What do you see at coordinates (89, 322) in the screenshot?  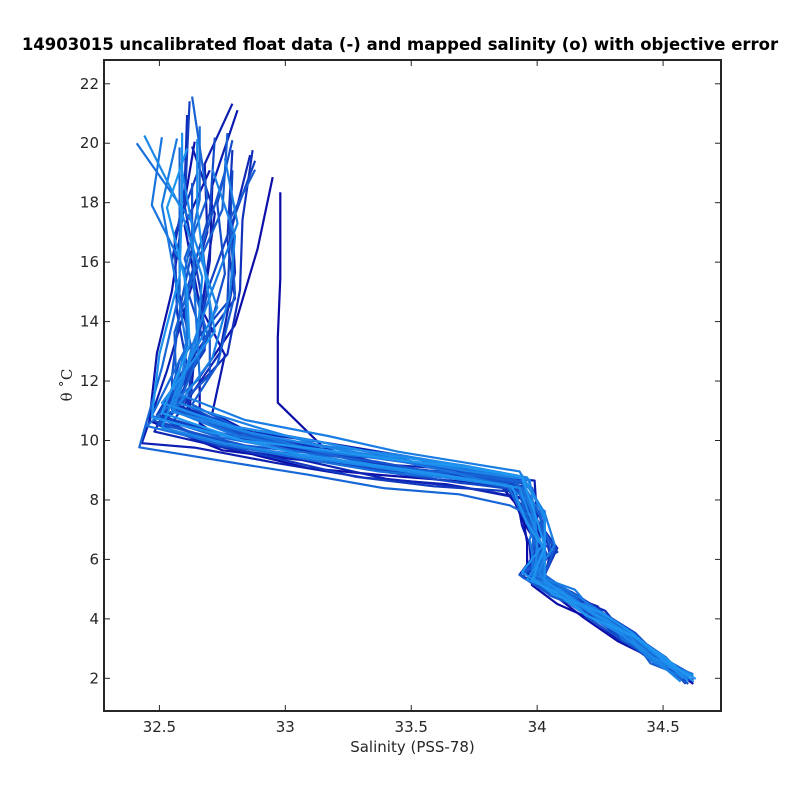 I see `y-tick-label: 14` at bounding box center [89, 322].